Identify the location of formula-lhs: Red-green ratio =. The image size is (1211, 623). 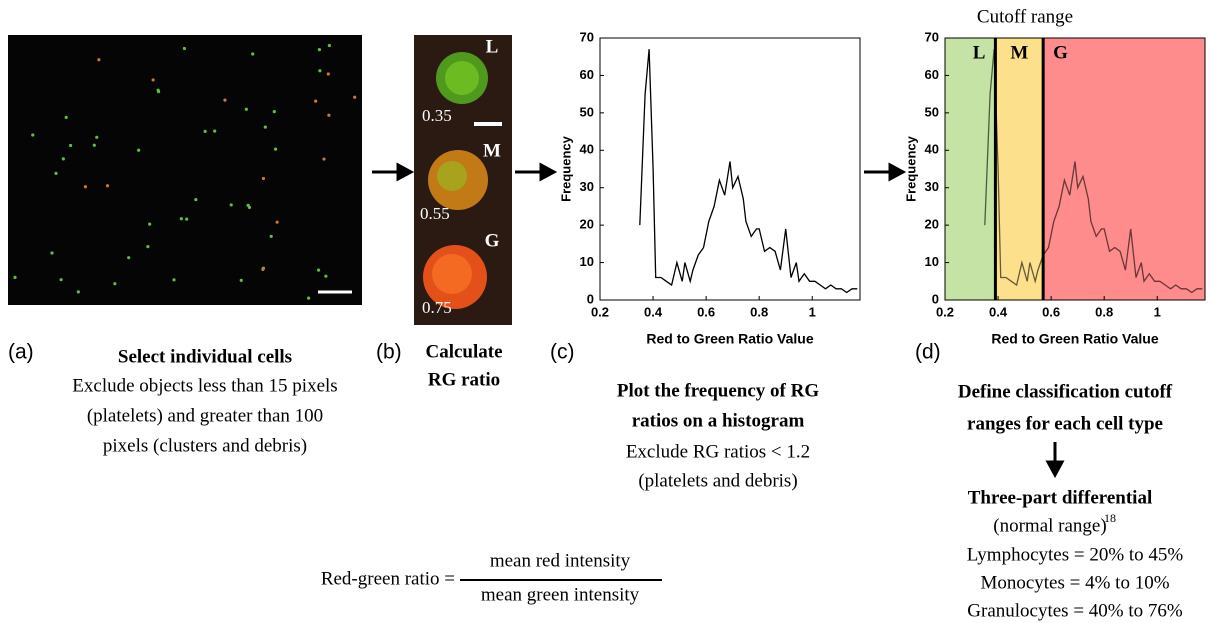
(388, 578).